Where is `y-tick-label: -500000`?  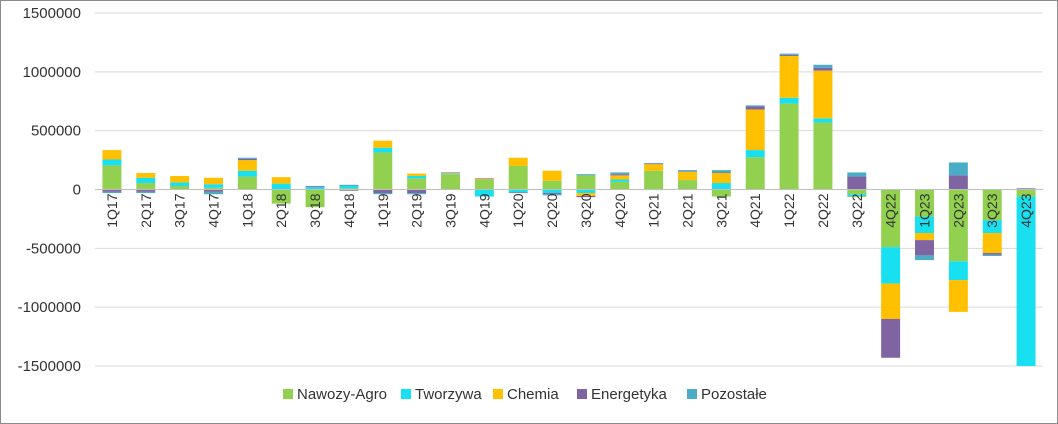 y-tick-label: -500000 is located at coordinates (53, 248).